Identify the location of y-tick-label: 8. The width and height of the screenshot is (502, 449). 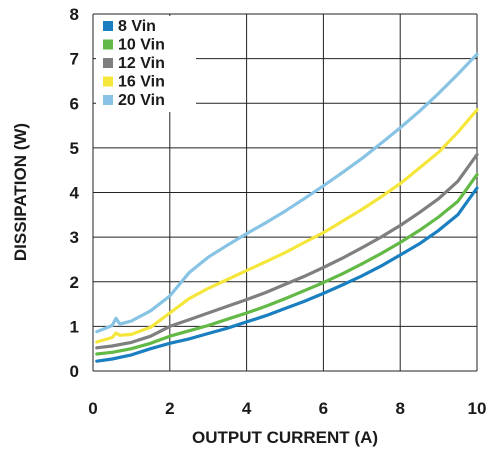
(74, 14).